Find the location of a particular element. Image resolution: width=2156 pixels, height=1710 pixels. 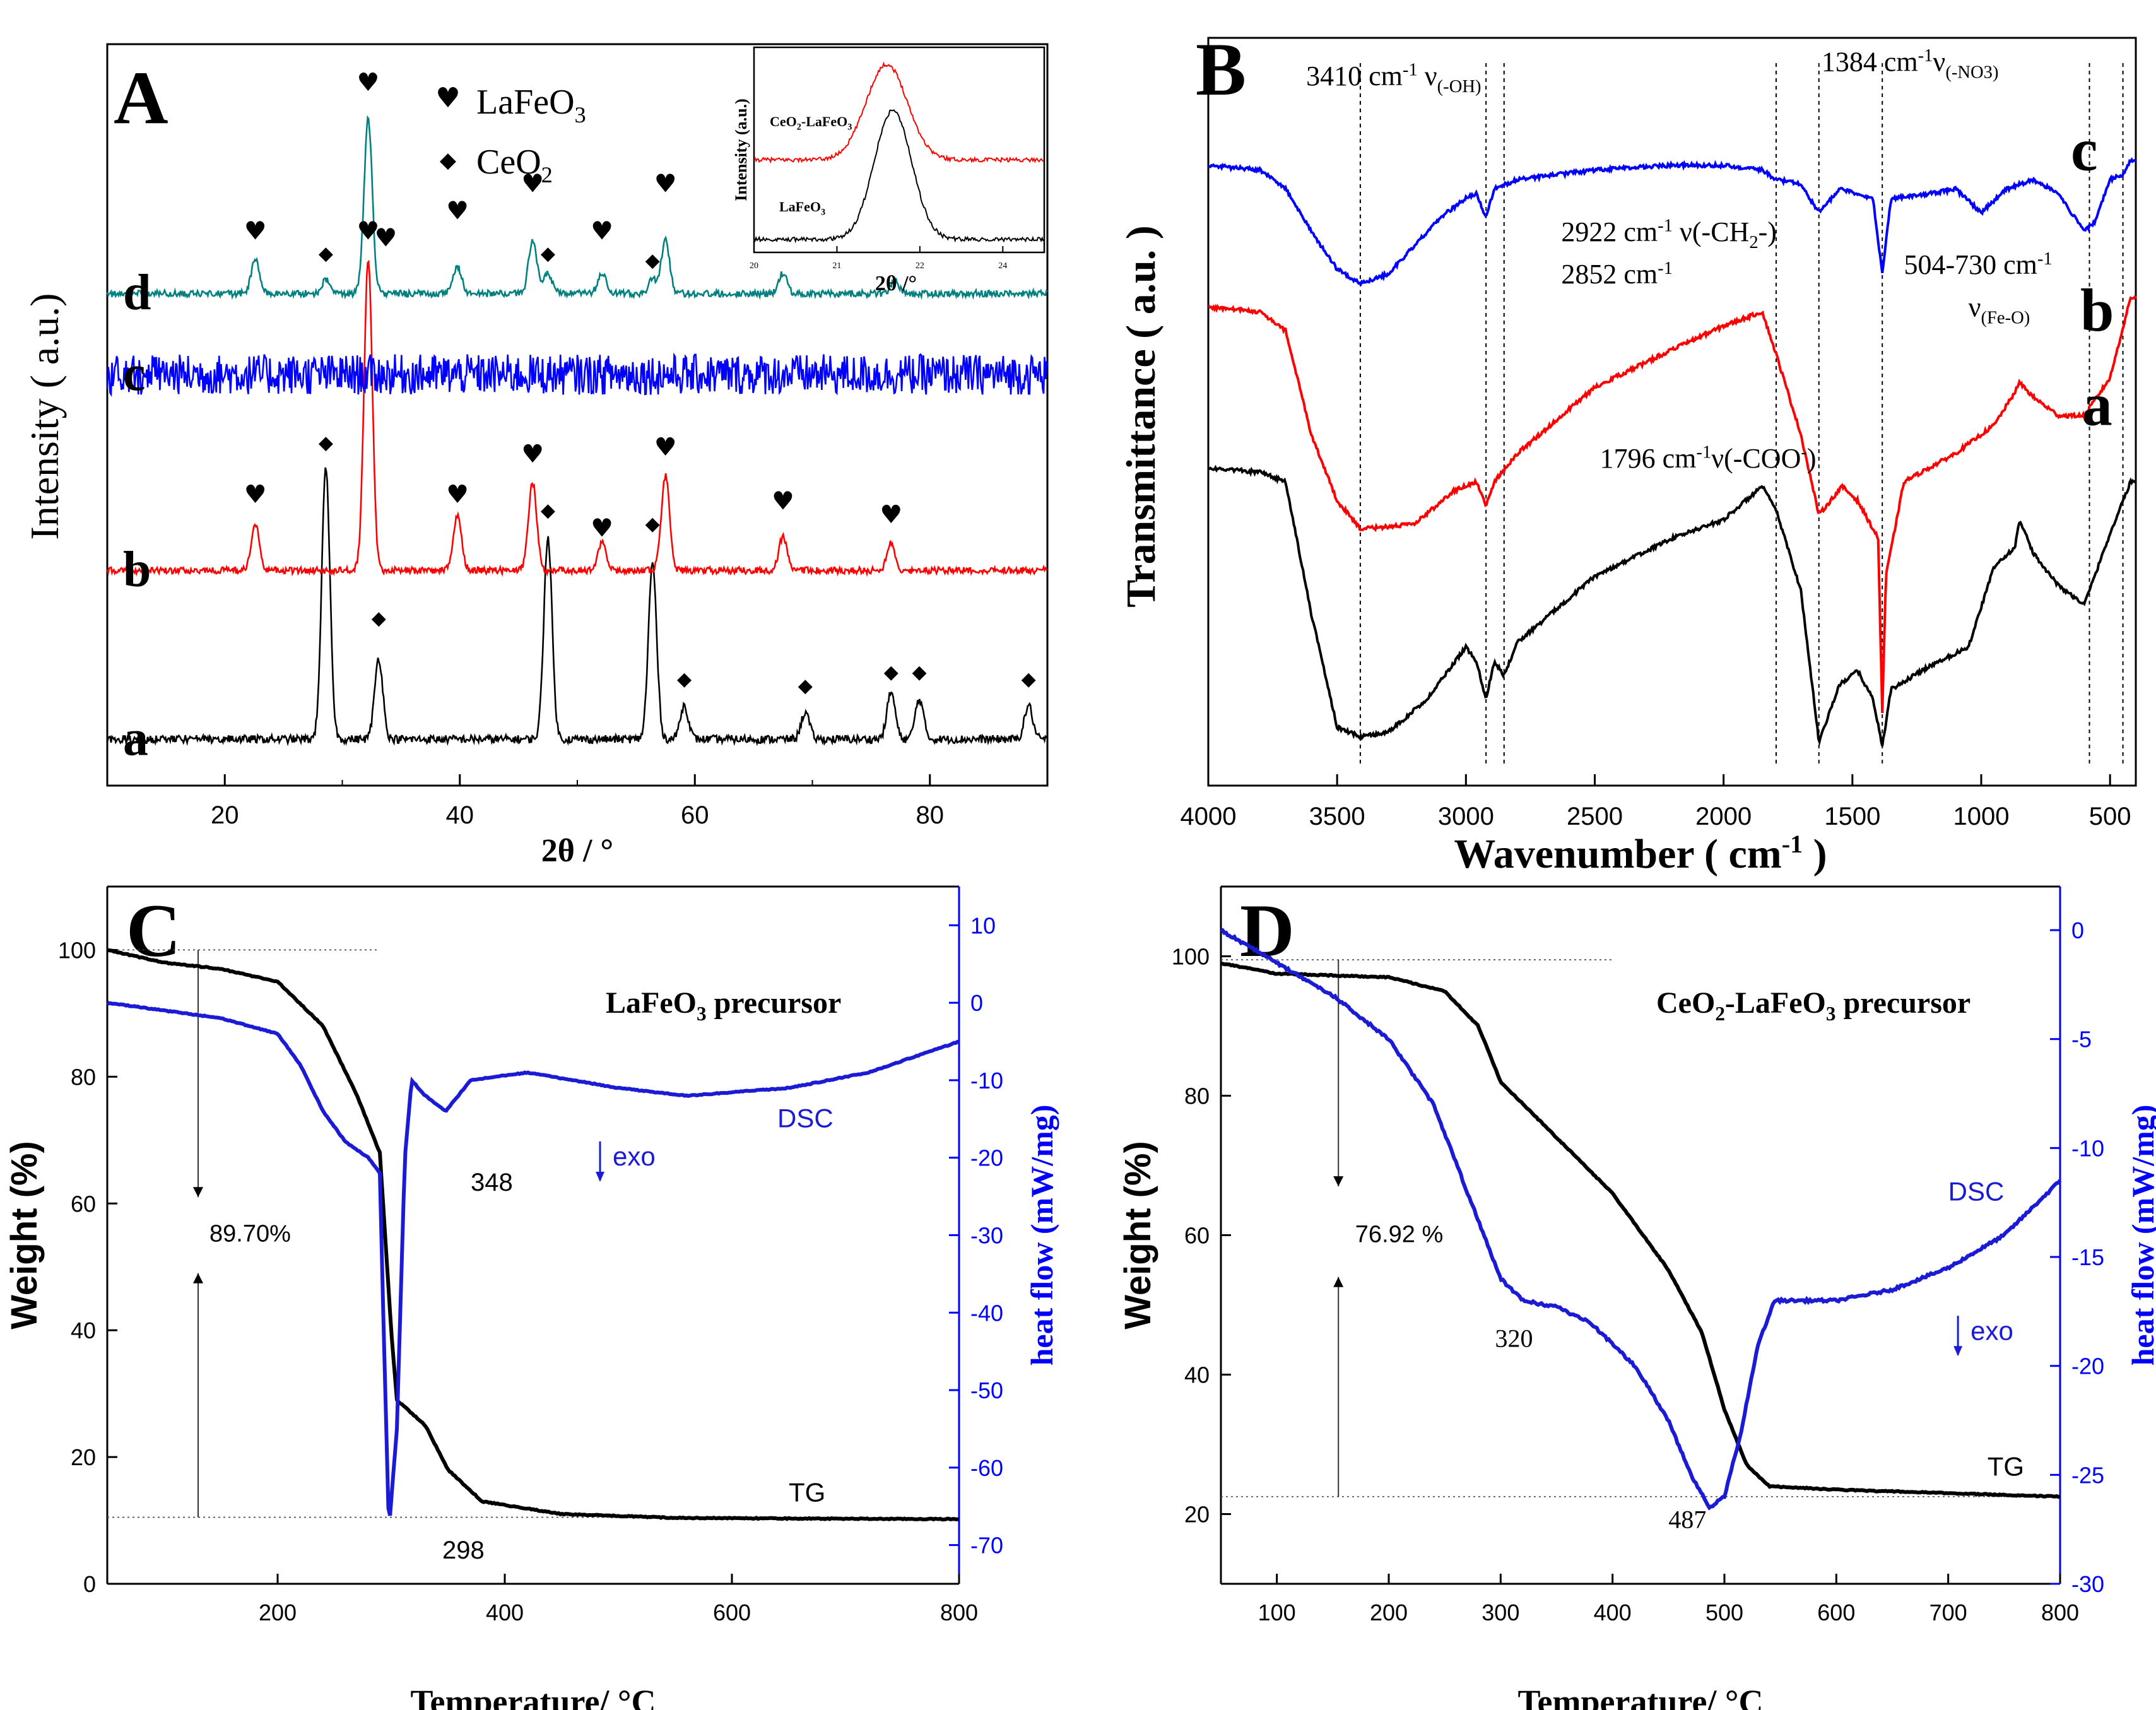

y-right-tick-label: -30 is located at coordinates (986, 1236).